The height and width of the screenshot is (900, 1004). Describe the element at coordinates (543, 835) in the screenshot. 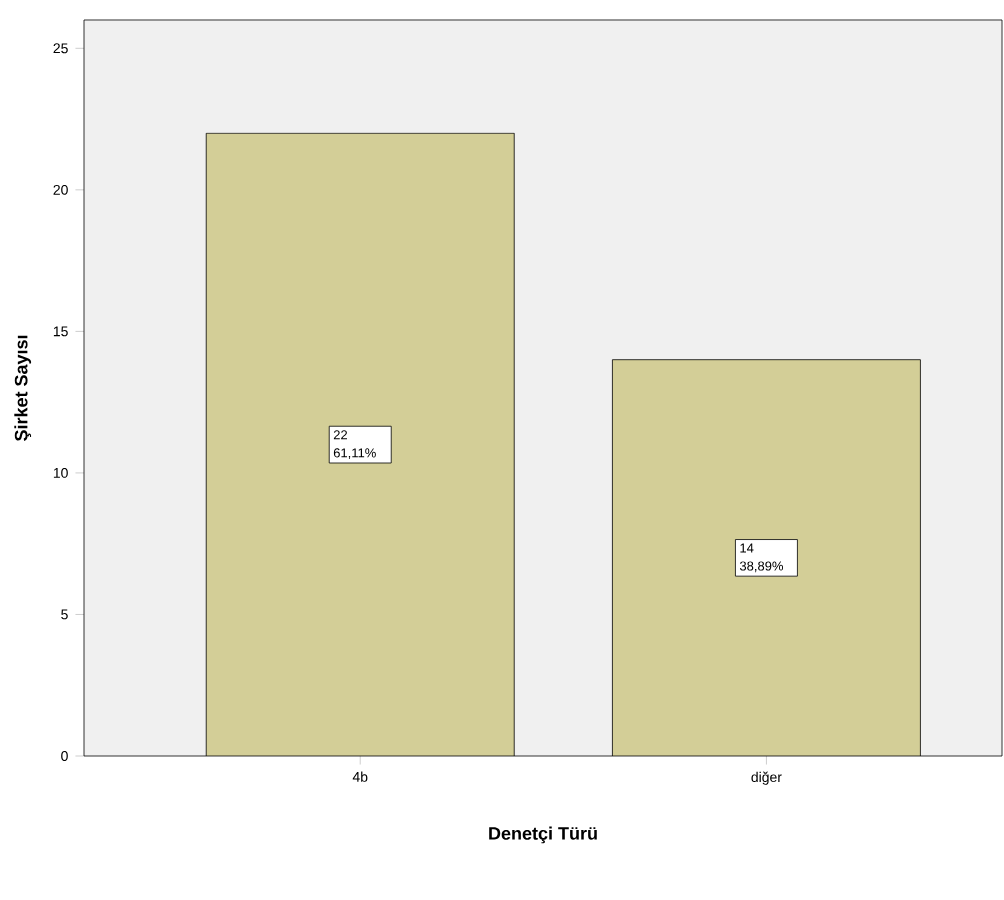

I see `x-axis-title: Denetçi Türü` at that location.